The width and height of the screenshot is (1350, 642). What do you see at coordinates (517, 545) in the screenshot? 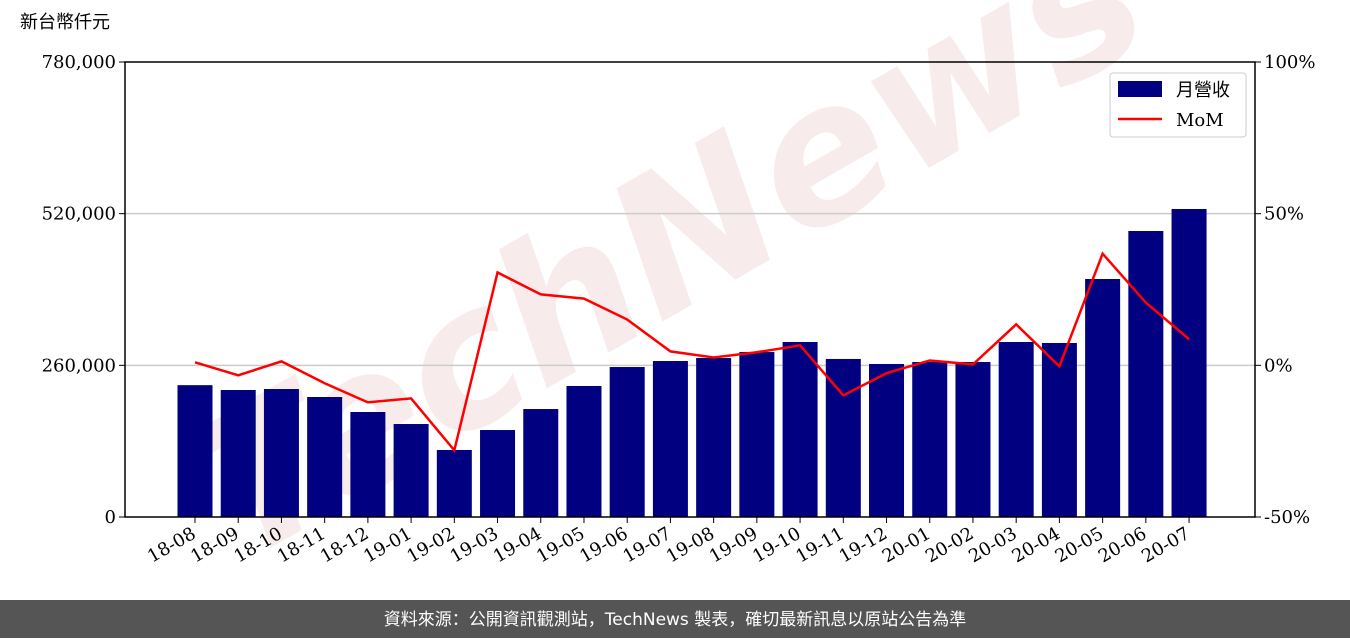
I see `x-tick-label: 19-04` at bounding box center [517, 545].